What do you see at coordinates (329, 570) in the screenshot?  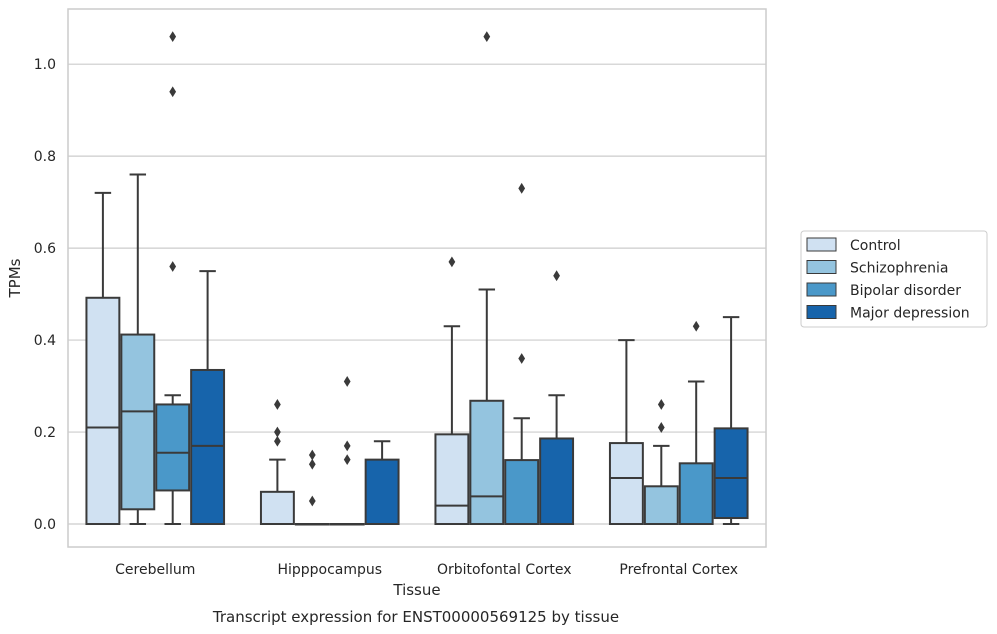 I see `x-tick-label: Hipppocampus` at bounding box center [329, 570].